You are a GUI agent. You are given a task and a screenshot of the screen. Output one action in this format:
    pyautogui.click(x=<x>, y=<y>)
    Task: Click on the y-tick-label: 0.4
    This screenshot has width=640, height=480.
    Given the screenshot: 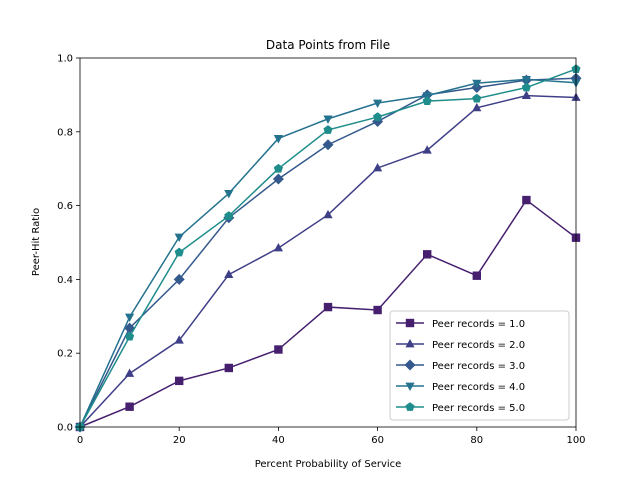 What is the action you would take?
    pyautogui.click(x=65, y=280)
    